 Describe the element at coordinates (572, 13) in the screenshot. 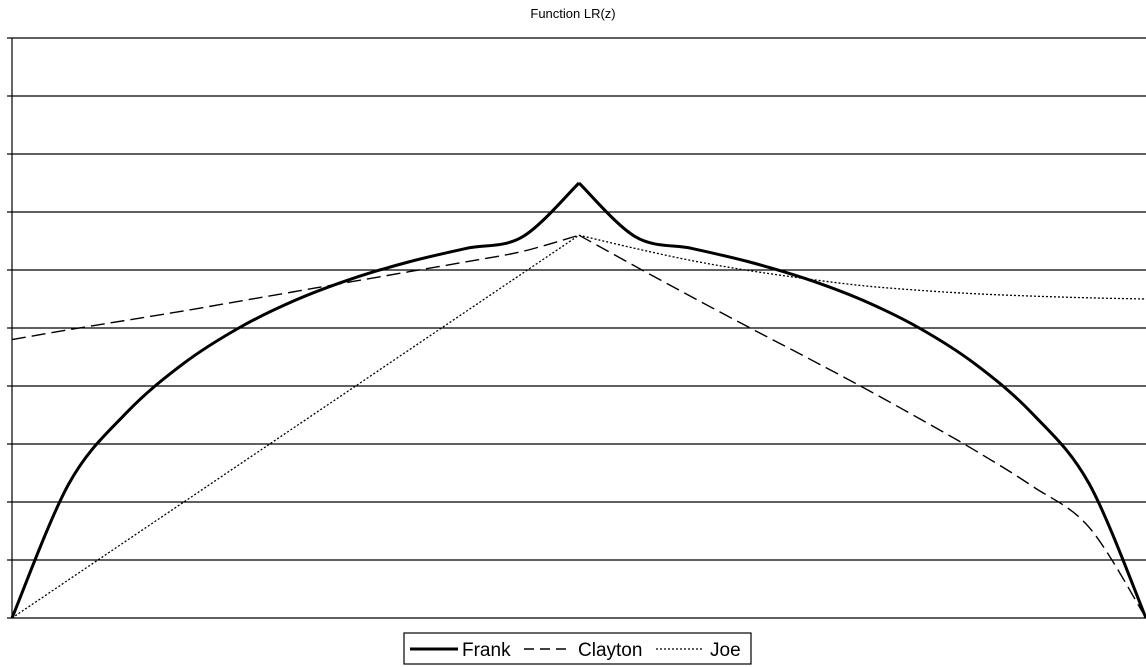

I see `chart-title: Function LR(z)` at that location.